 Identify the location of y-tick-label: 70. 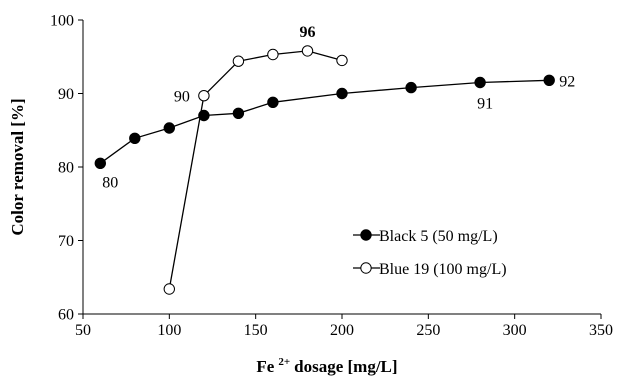
(66, 241).